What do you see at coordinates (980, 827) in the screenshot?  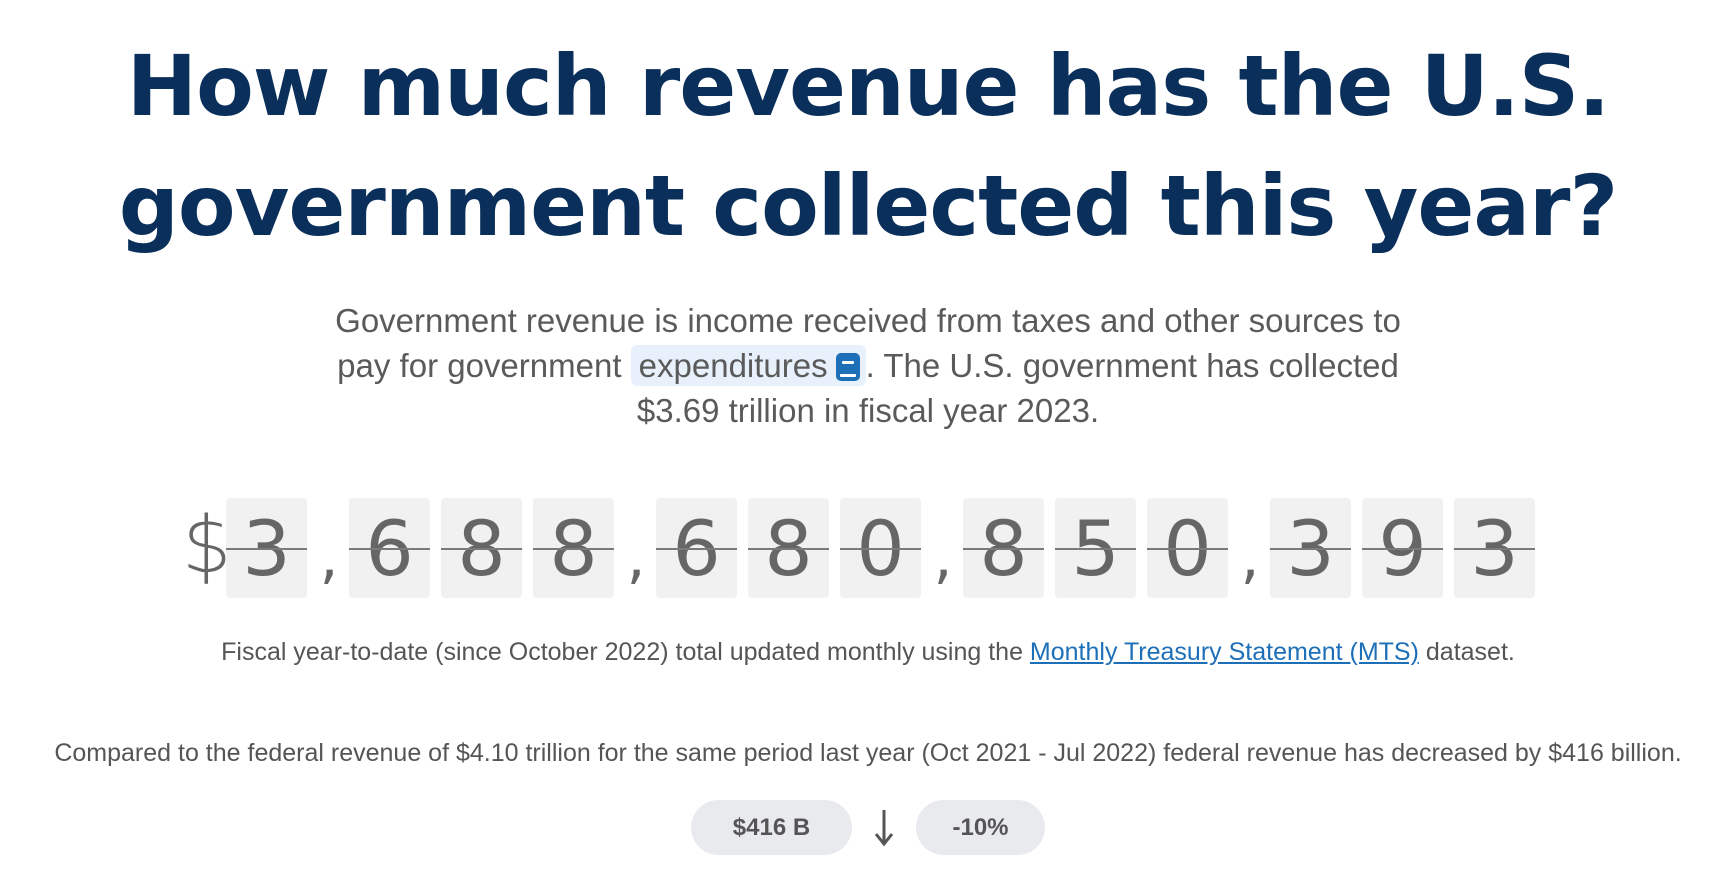 I see `change-percent-pill: -10%` at bounding box center [980, 827].